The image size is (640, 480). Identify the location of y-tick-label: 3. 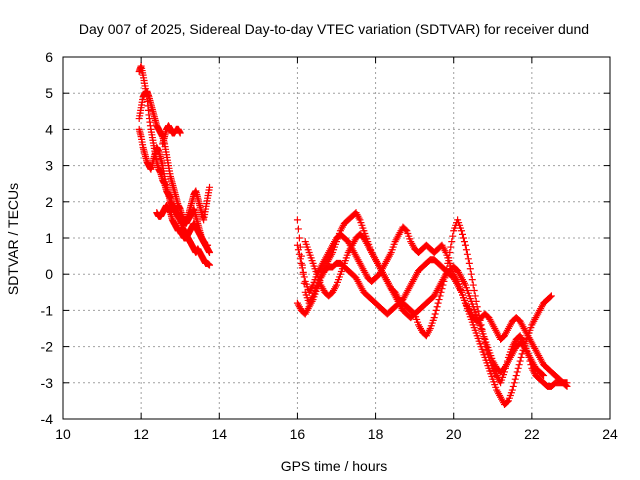
(49, 166).